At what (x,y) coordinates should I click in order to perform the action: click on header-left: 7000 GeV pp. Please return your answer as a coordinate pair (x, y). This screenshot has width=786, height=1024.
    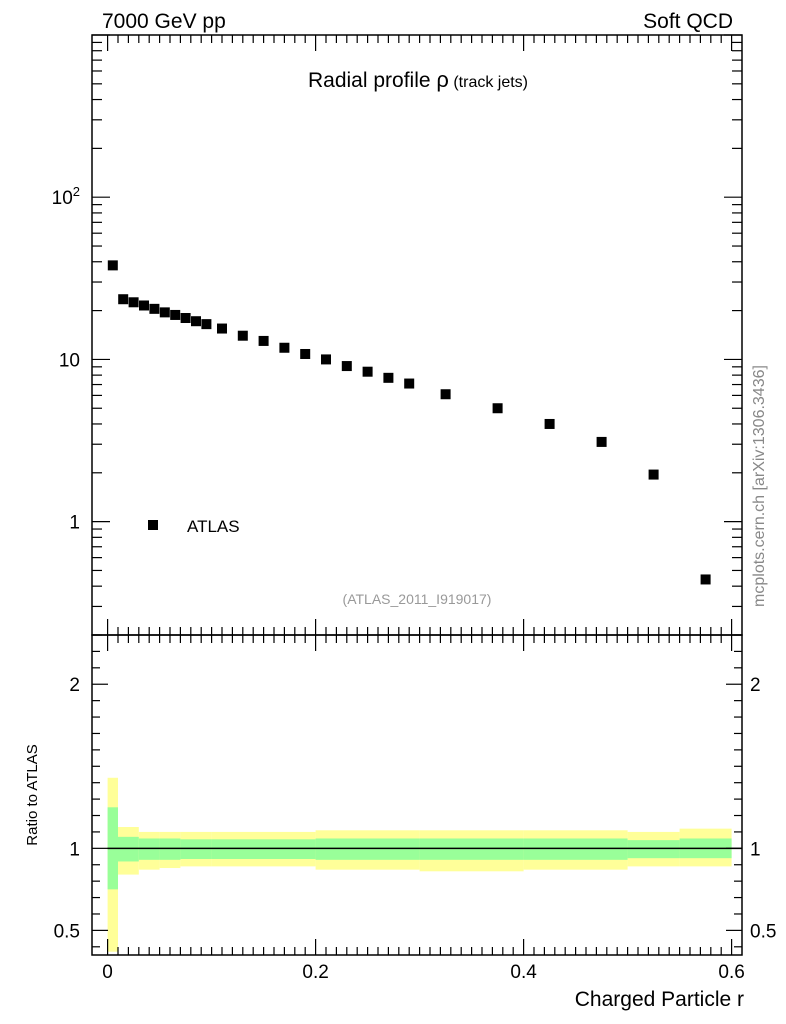
    Looking at the image, I should click on (164, 21).